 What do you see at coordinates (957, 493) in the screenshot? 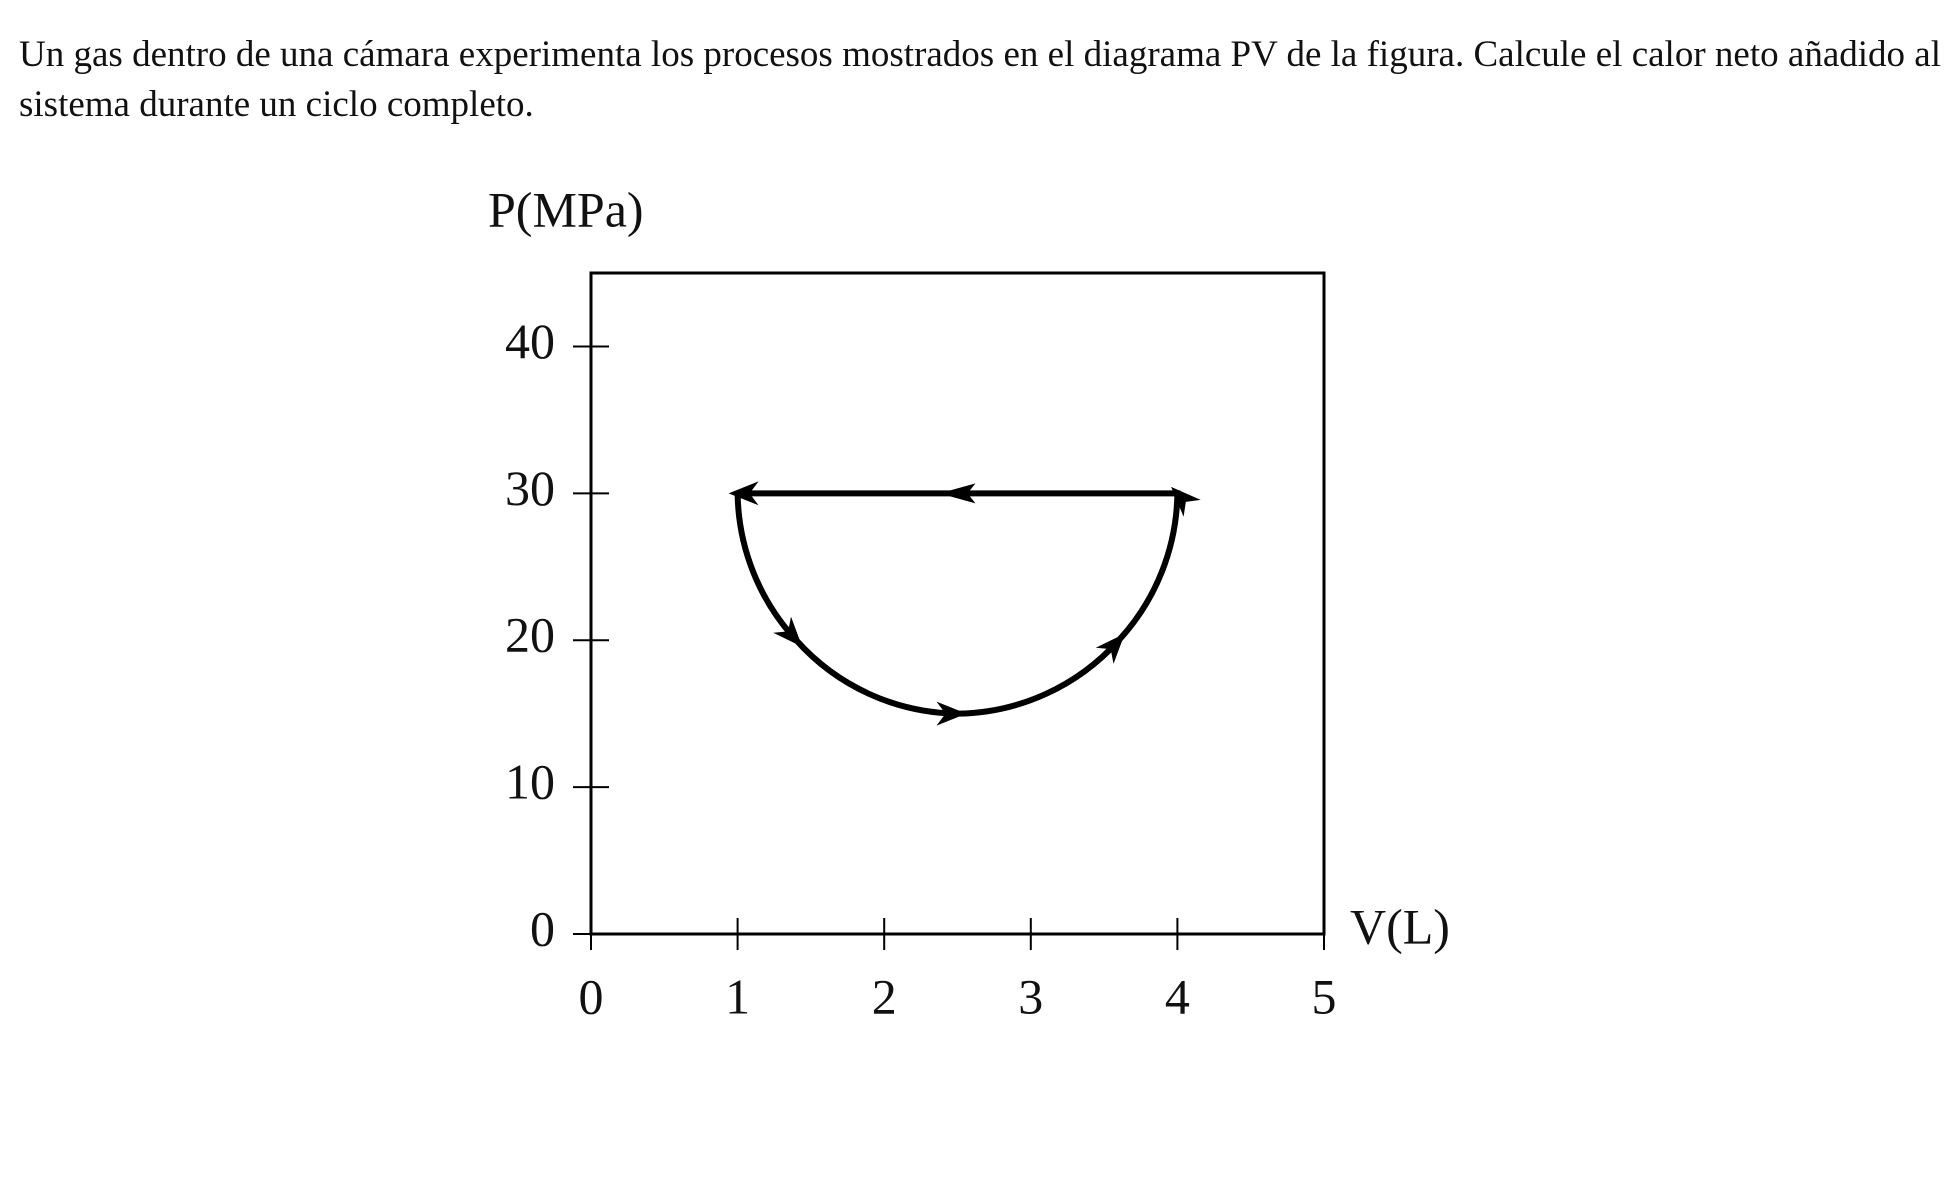
I see `direction-arrow` at bounding box center [957, 493].